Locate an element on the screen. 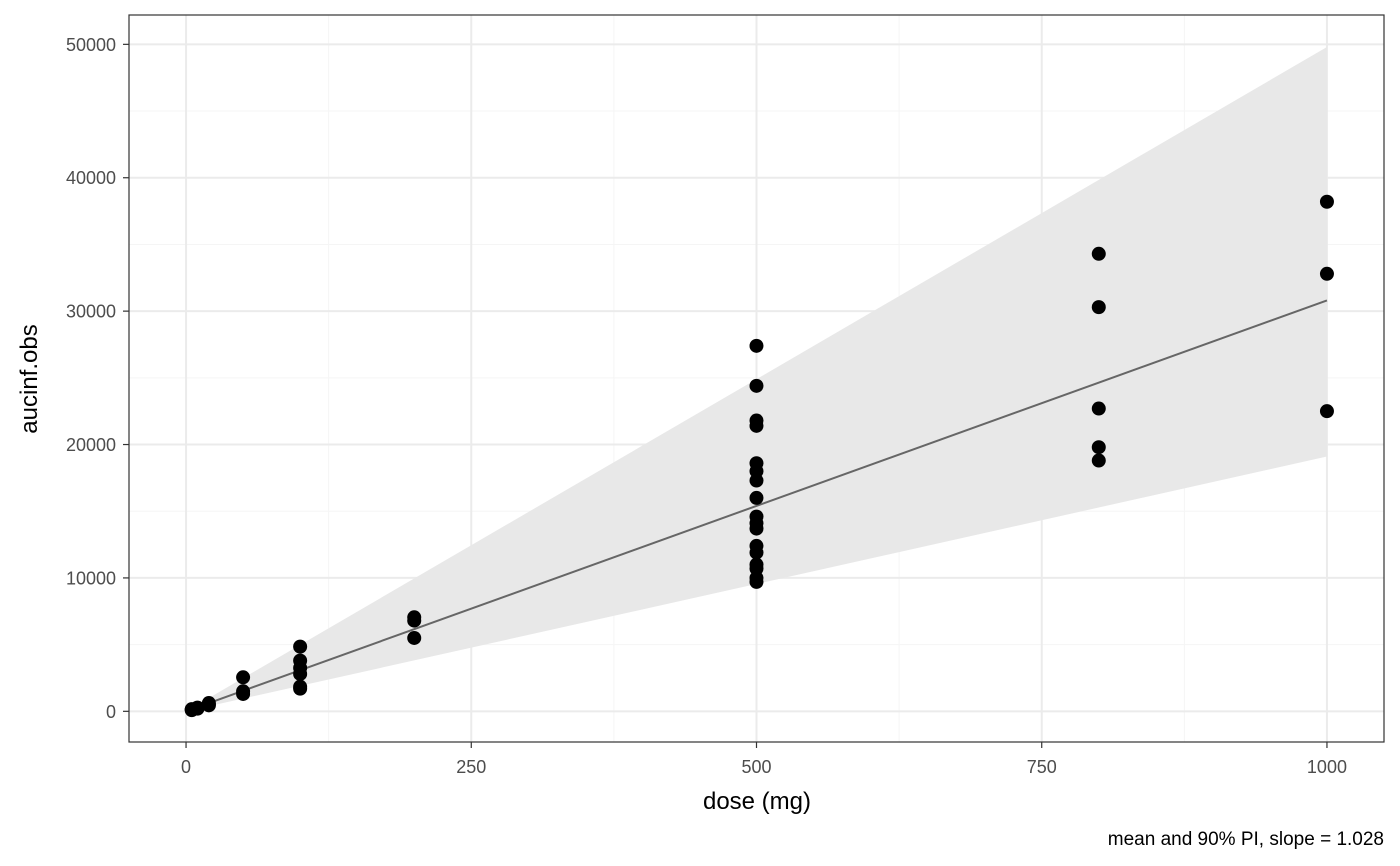  y-tick-label: 30000 is located at coordinates (91, 312).